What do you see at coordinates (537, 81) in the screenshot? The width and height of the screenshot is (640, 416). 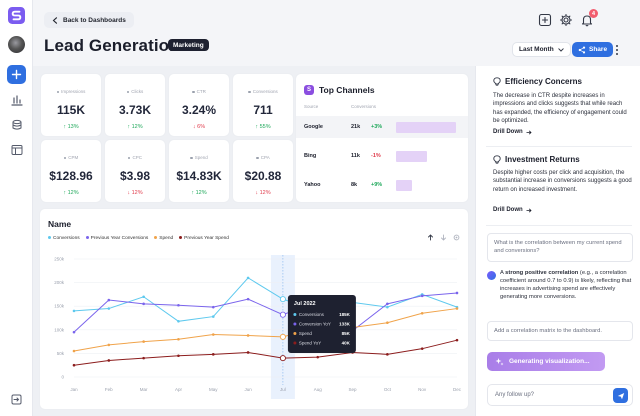 I see `insight-1-title-row: Efficiency Concerns` at bounding box center [537, 81].